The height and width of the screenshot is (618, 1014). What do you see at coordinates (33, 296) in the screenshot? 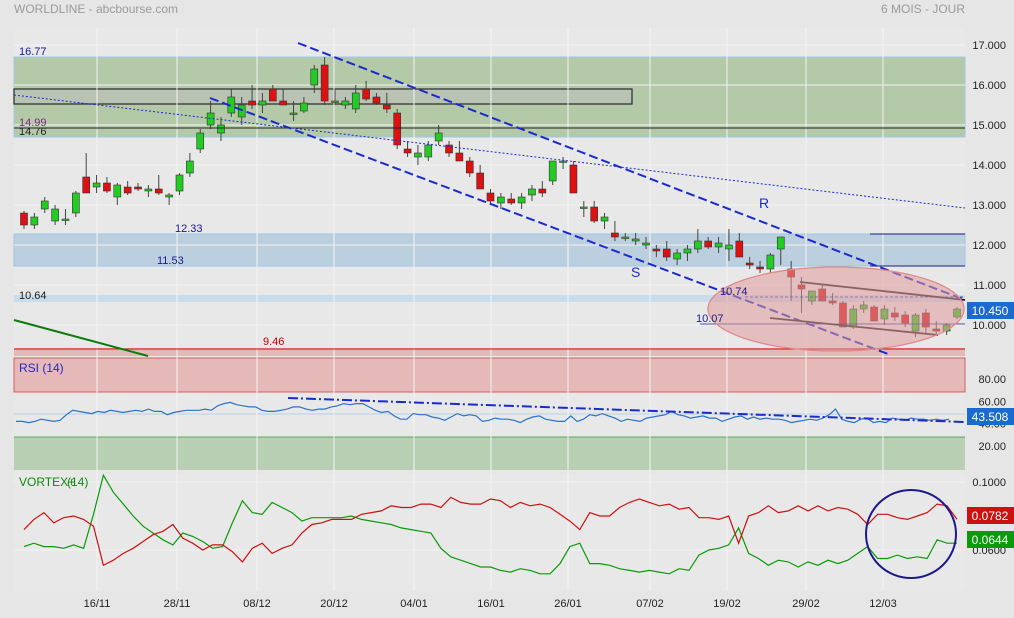
I see `level-label-1064: 10.64` at bounding box center [33, 296].